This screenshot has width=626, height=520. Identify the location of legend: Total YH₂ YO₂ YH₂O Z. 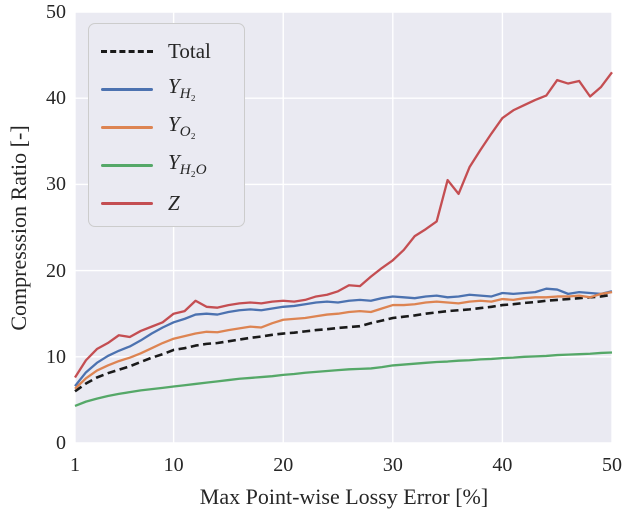
(166, 125).